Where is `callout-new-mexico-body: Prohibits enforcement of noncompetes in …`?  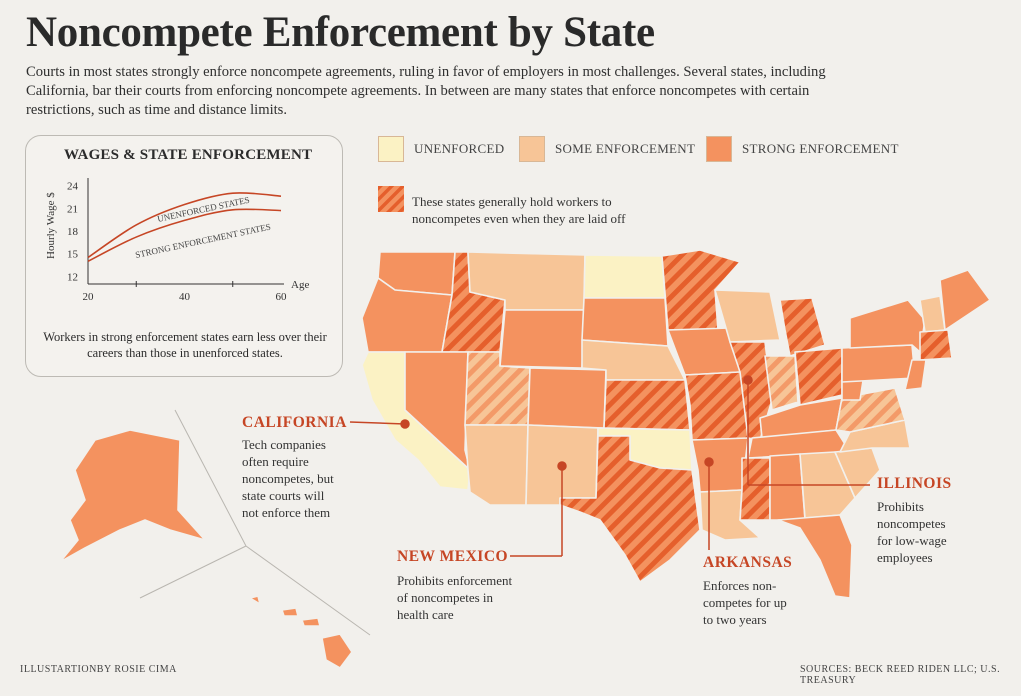
callout-new-mexico-body: Prohibits enforcement of noncompetes in … is located at coordinates (454, 597).